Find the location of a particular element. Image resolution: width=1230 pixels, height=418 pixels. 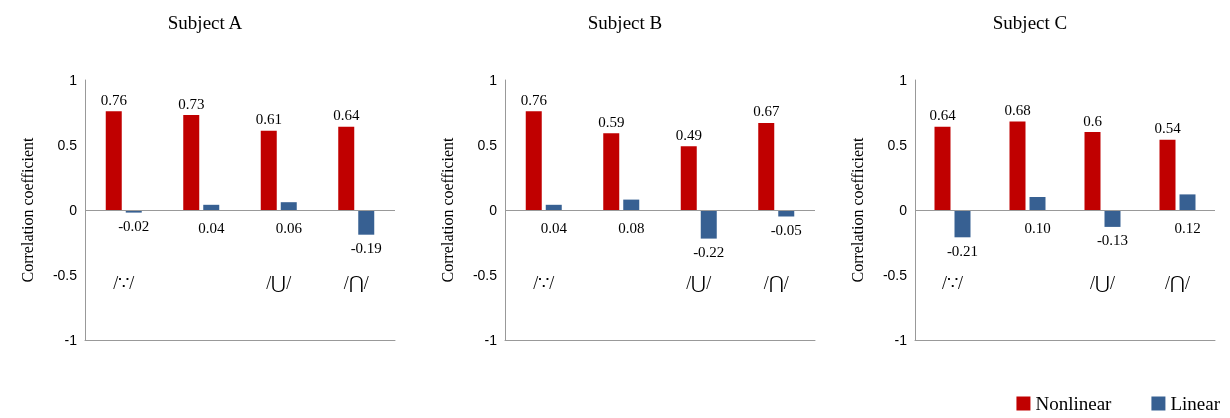

data-label: 0.61 is located at coordinates (268, 119).